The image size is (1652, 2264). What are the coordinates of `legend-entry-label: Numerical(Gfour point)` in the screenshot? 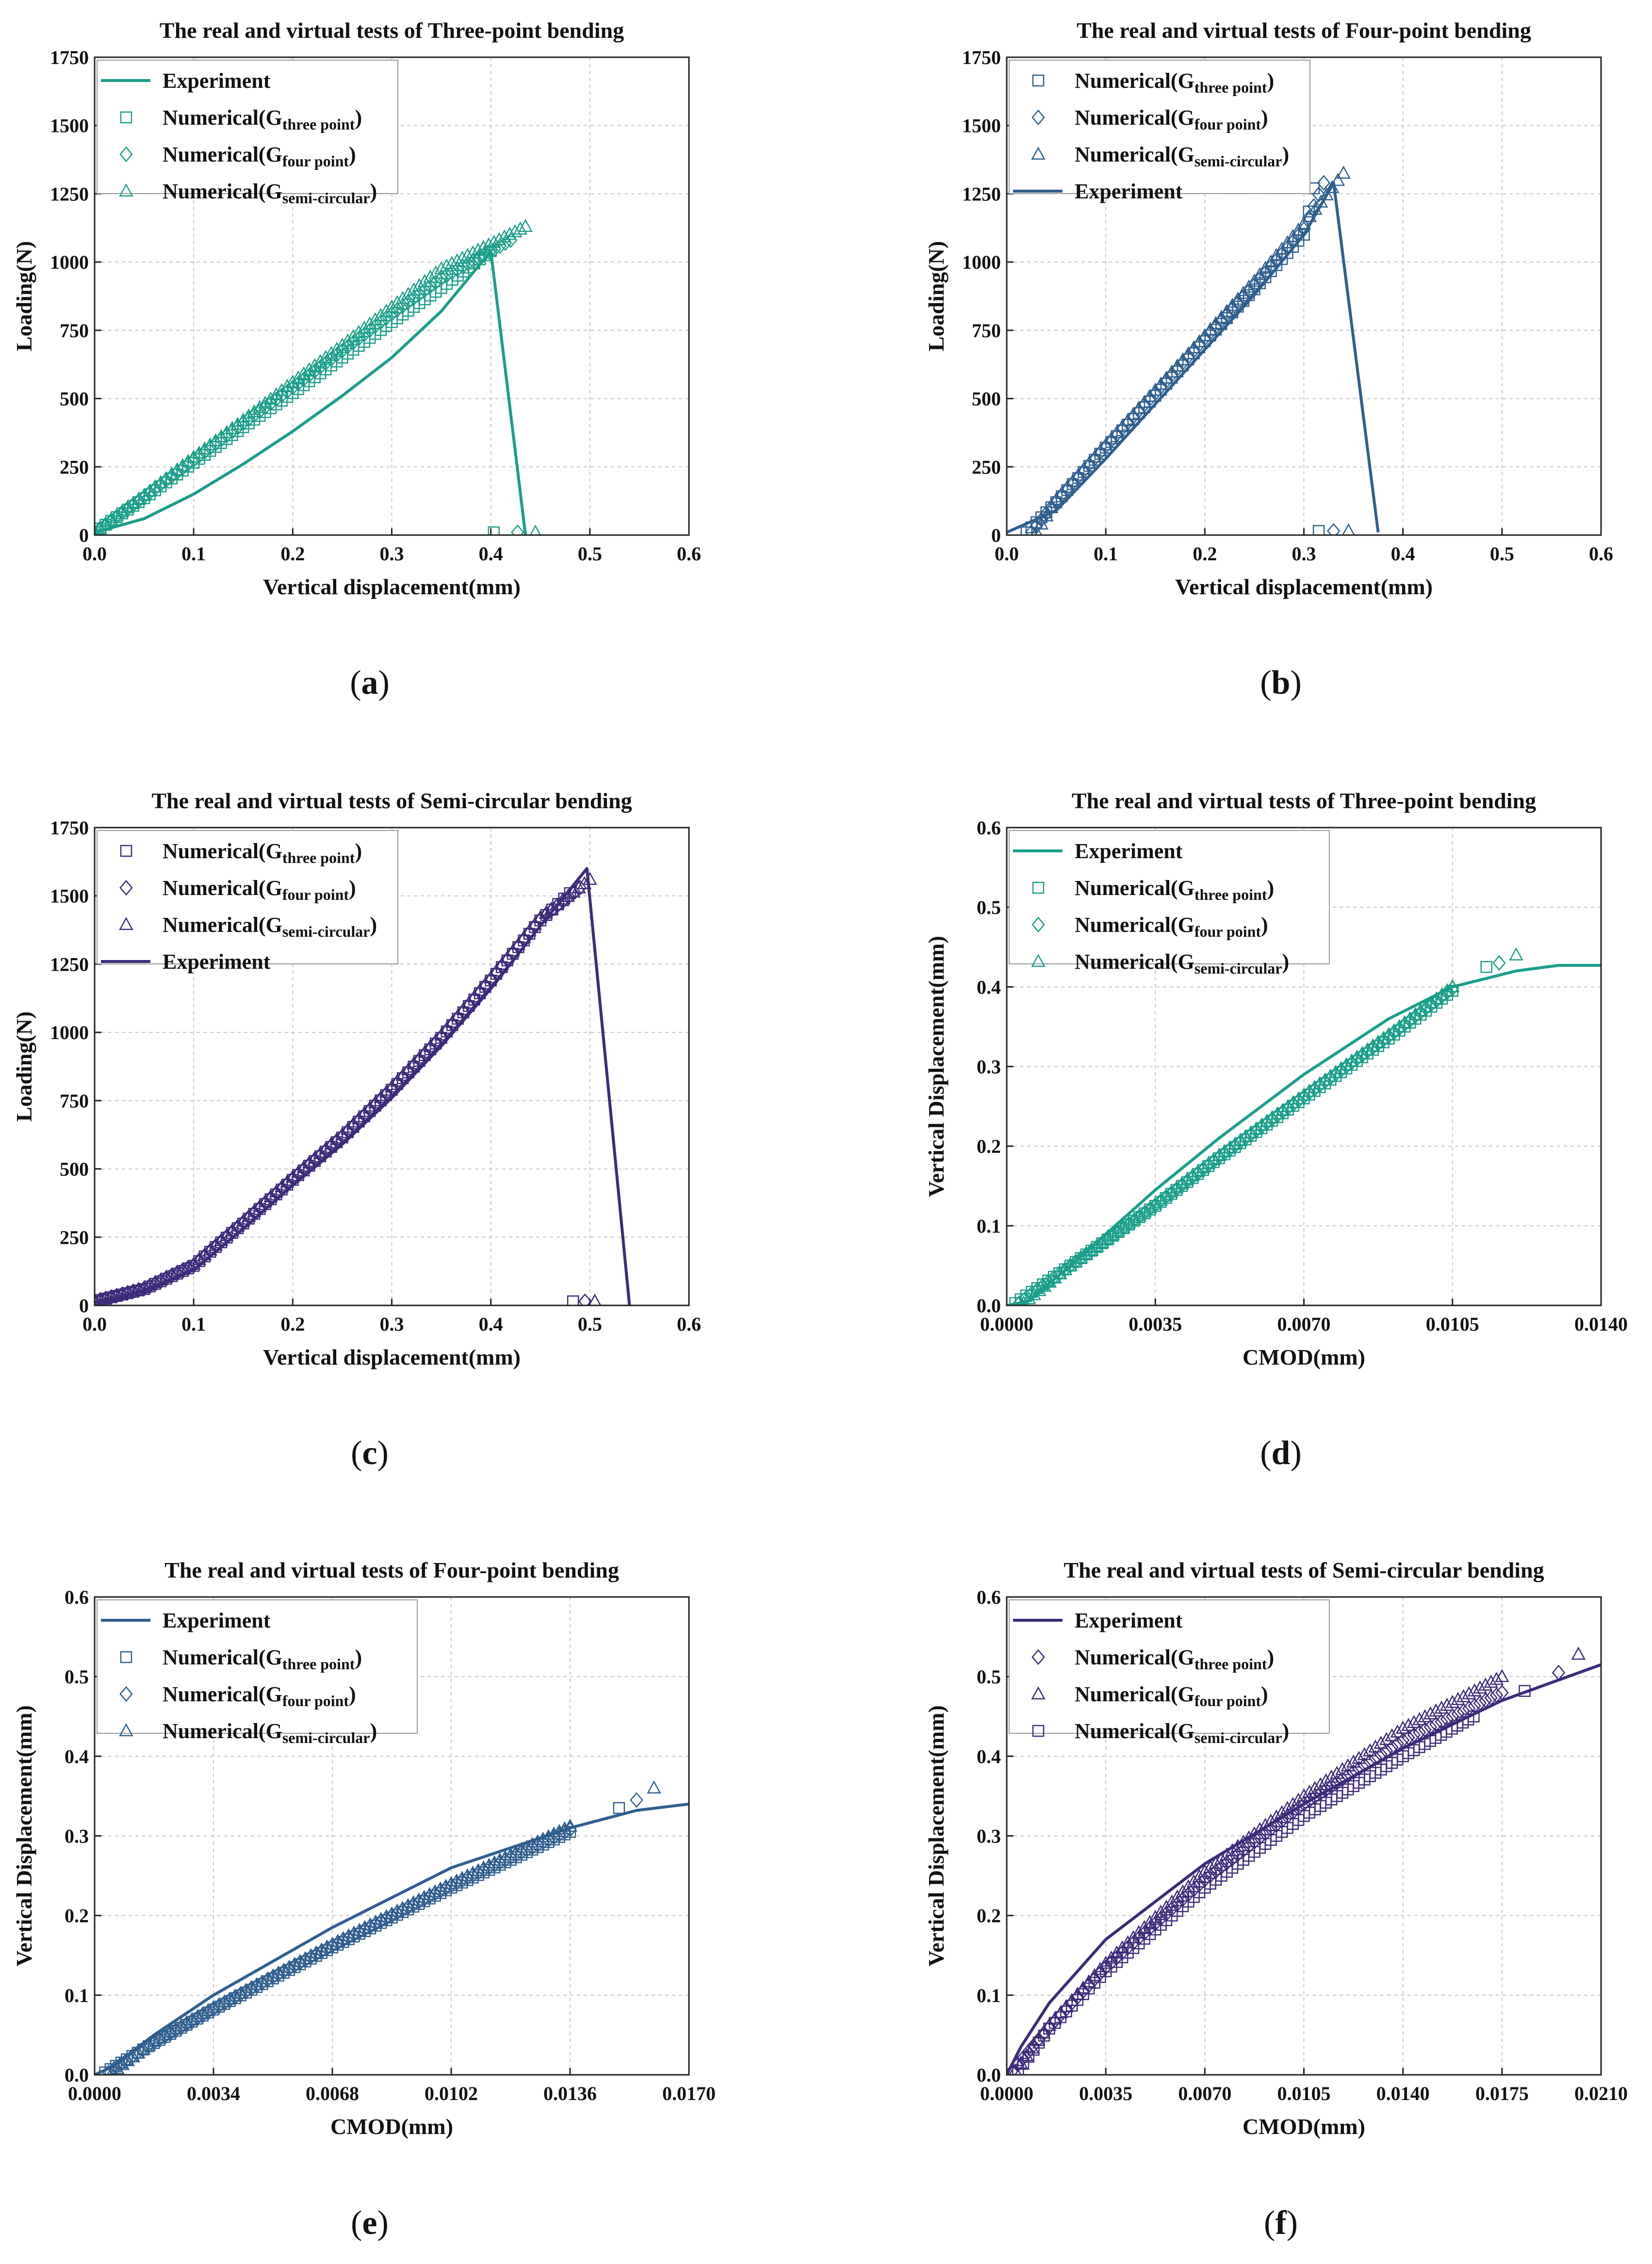 It's located at (259, 1696).